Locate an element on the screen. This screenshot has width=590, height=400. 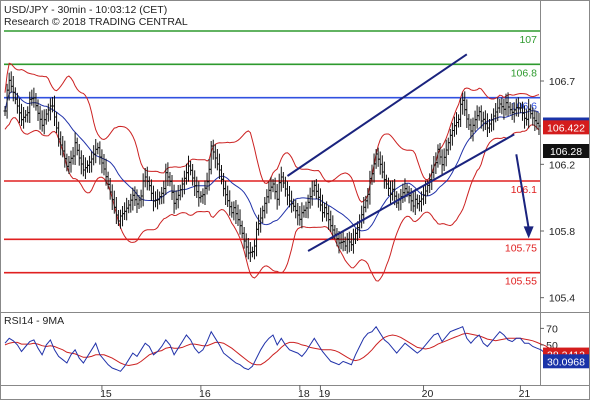
level-label: 105.75 is located at coordinates (521, 248).